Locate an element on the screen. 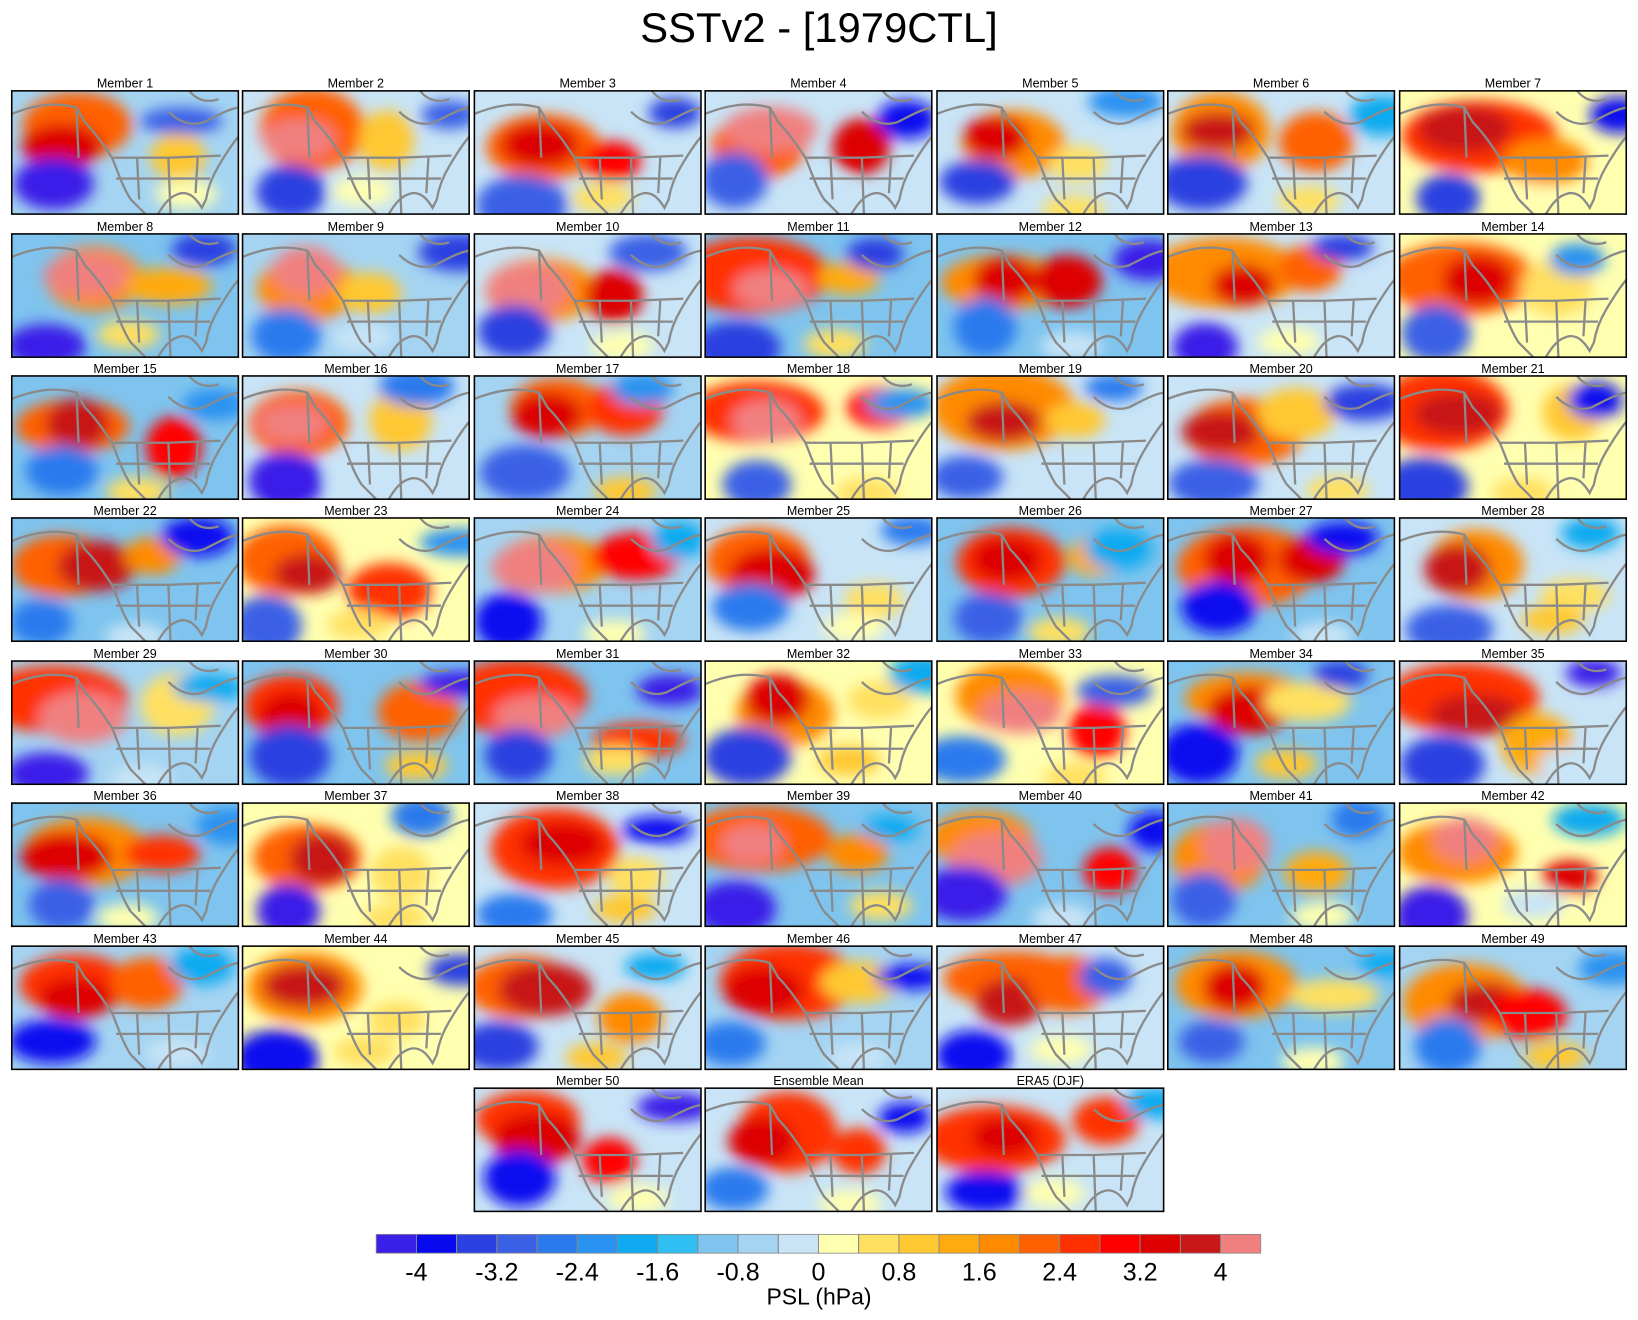 The height and width of the screenshot is (1320, 1638). panel-title: Member 33 is located at coordinates (1050, 654).